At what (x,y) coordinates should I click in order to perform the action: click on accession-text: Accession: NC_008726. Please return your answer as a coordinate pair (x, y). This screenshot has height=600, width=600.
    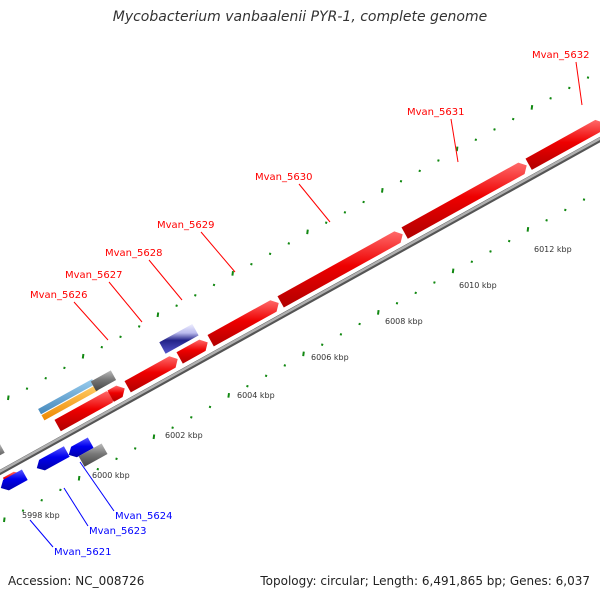
    Looking at the image, I should click on (76, 581).